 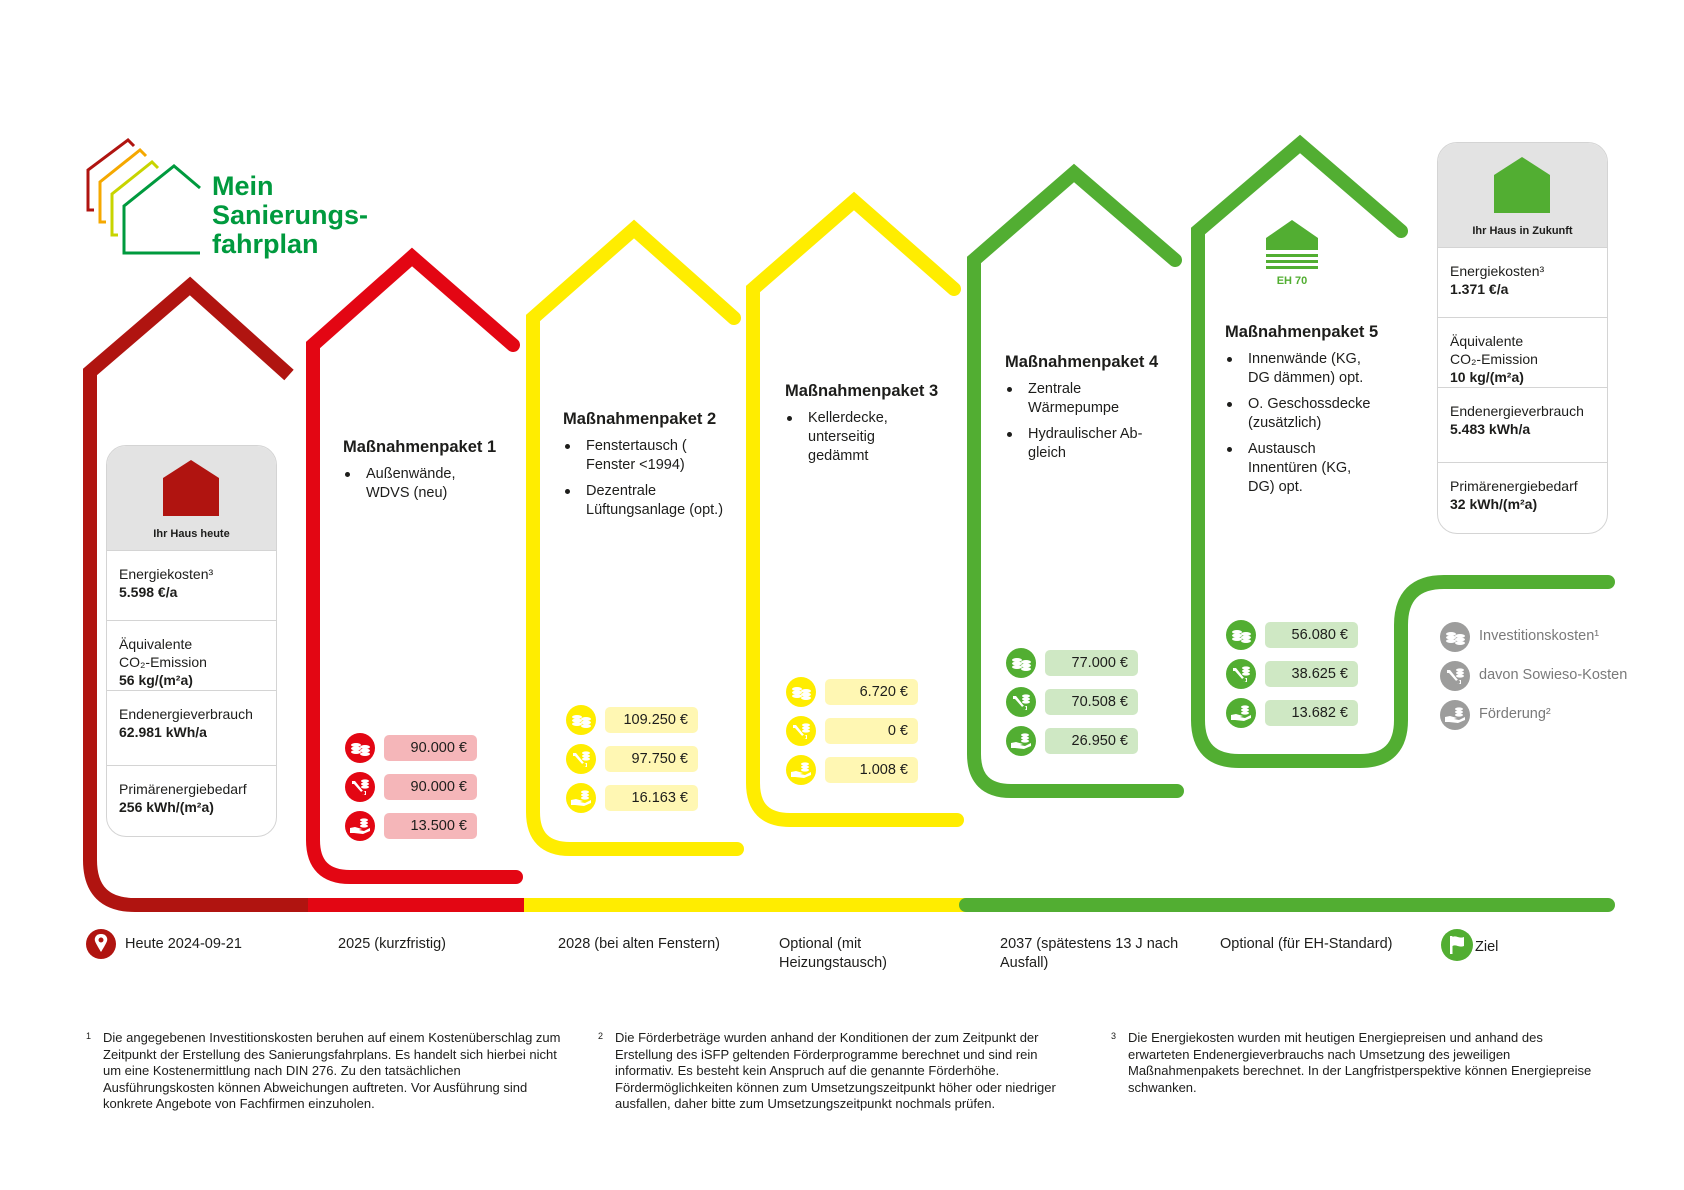 I want to click on logo-line: Mein, so click(x=243, y=186).